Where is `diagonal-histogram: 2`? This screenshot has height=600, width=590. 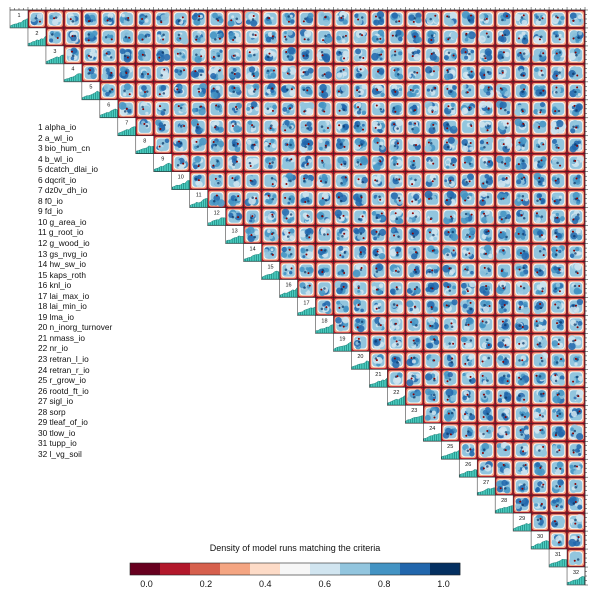
diagonal-histogram: 2 is located at coordinates (37, 37).